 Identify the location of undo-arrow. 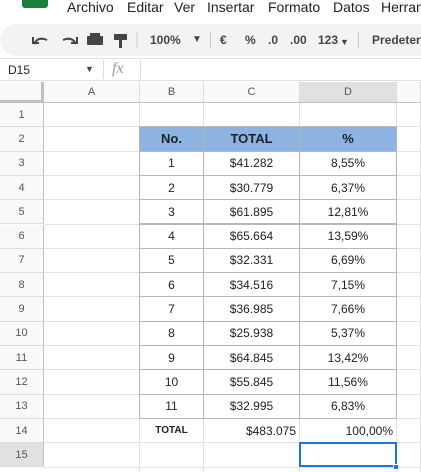
(35, 40).